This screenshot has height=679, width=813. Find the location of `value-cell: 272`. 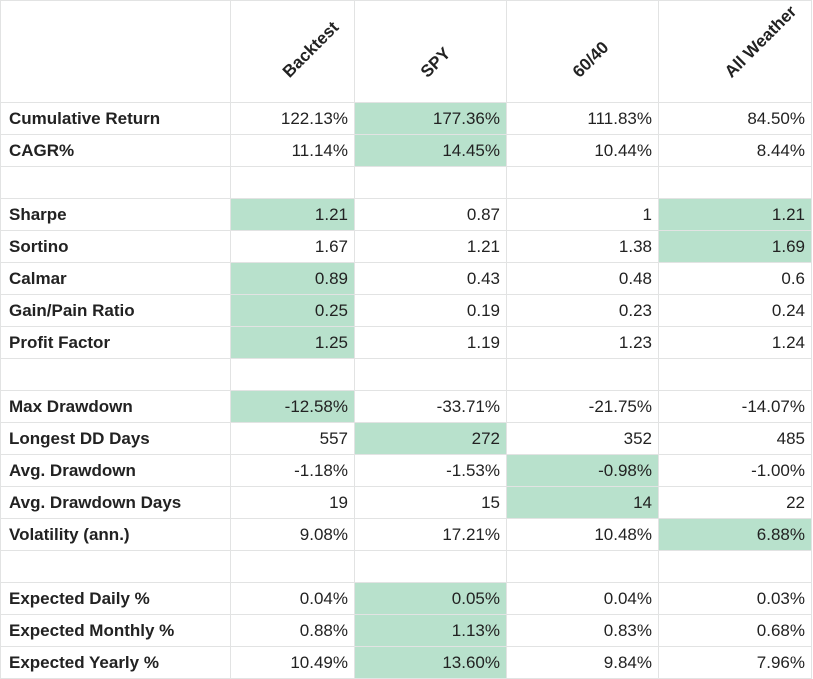

value-cell: 272 is located at coordinates (431, 439).